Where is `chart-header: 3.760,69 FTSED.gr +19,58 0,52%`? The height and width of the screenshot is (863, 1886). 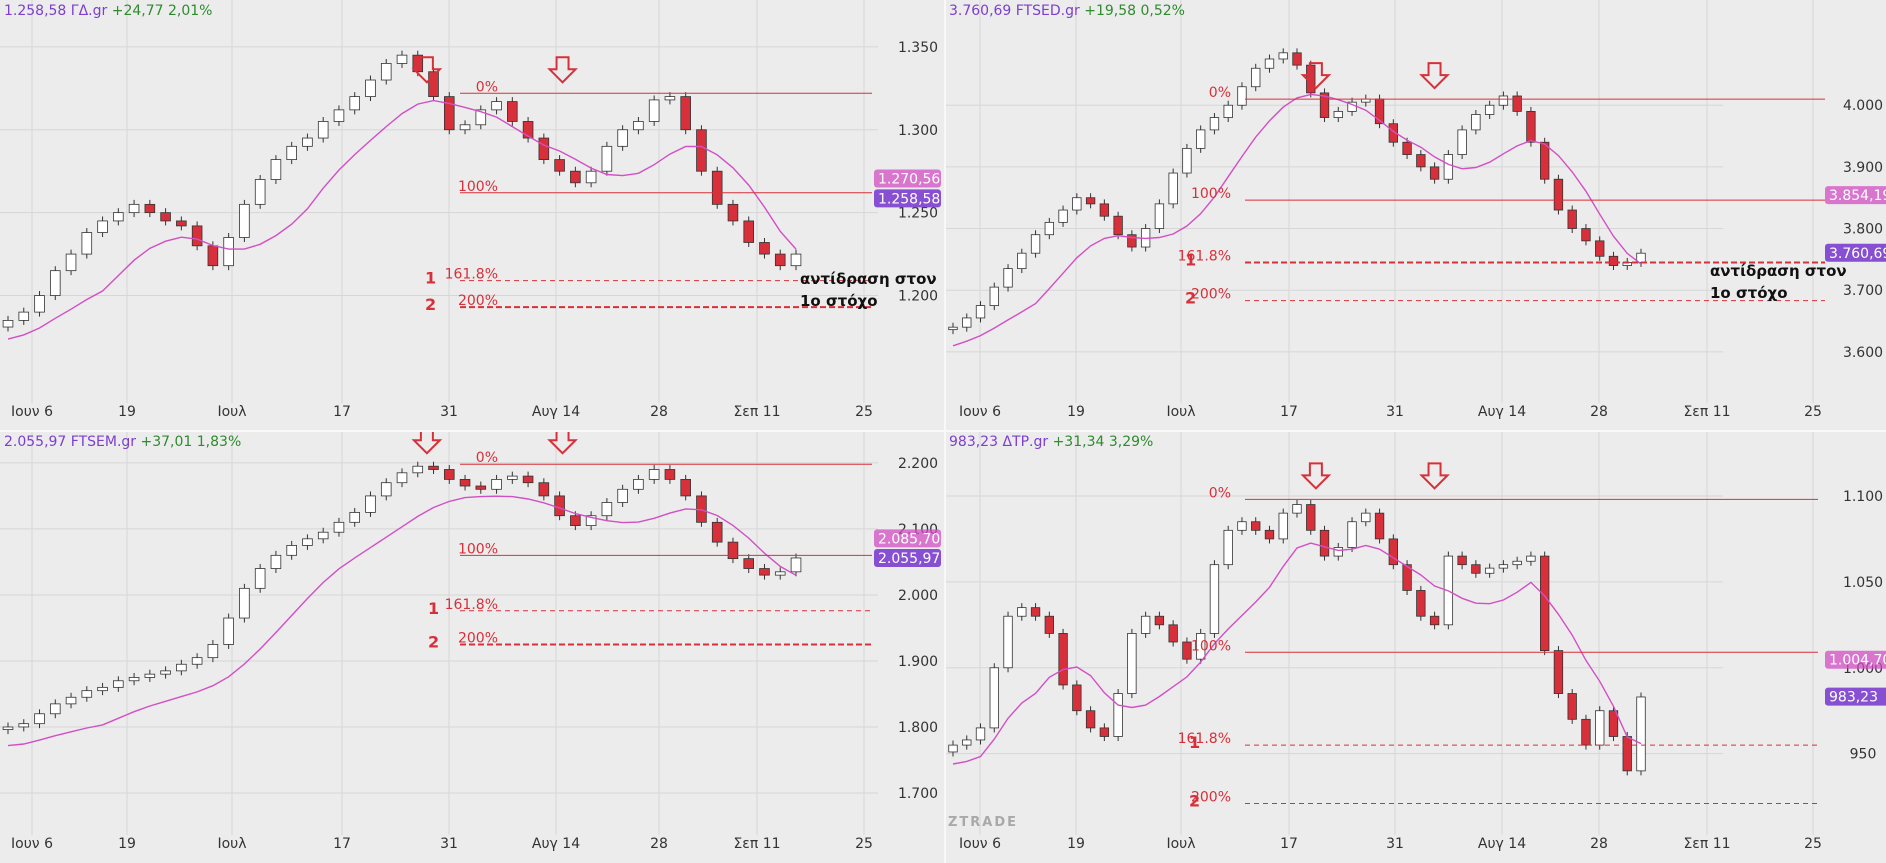
chart-header: 3.760,69 FTSED.gr +19,58 0,52% is located at coordinates (1067, 11).